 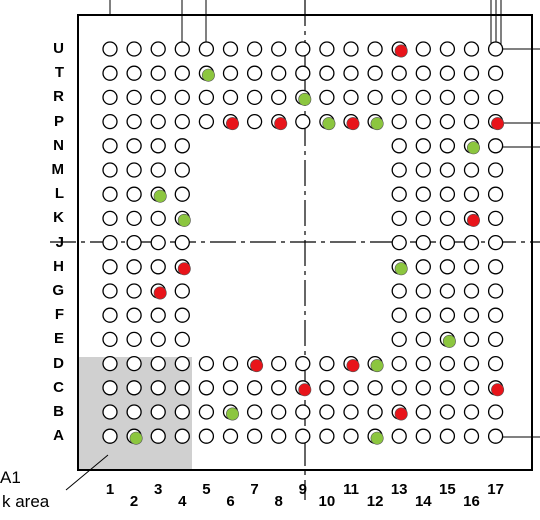 What do you see at coordinates (279, 436) in the screenshot?
I see `ball-A8` at bounding box center [279, 436].